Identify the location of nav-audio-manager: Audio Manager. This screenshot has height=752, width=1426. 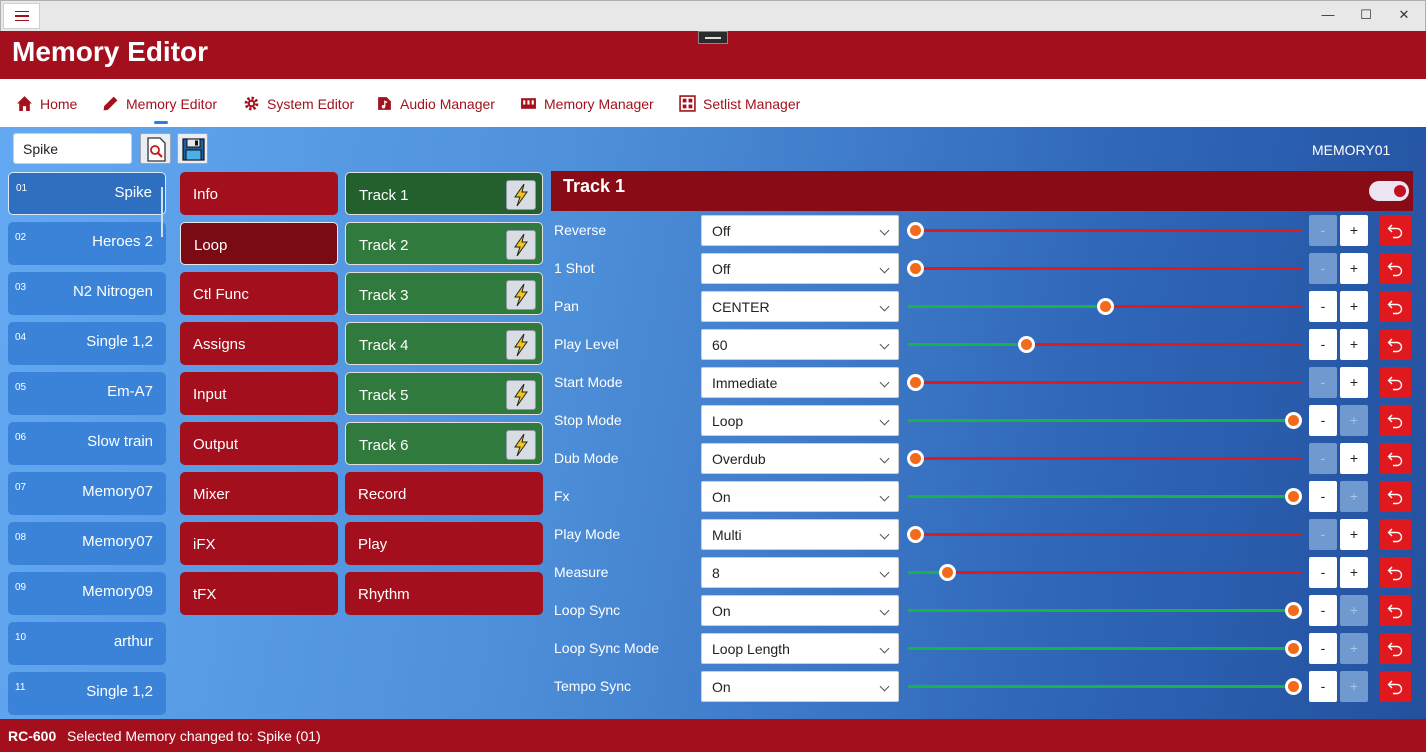
(435, 103).